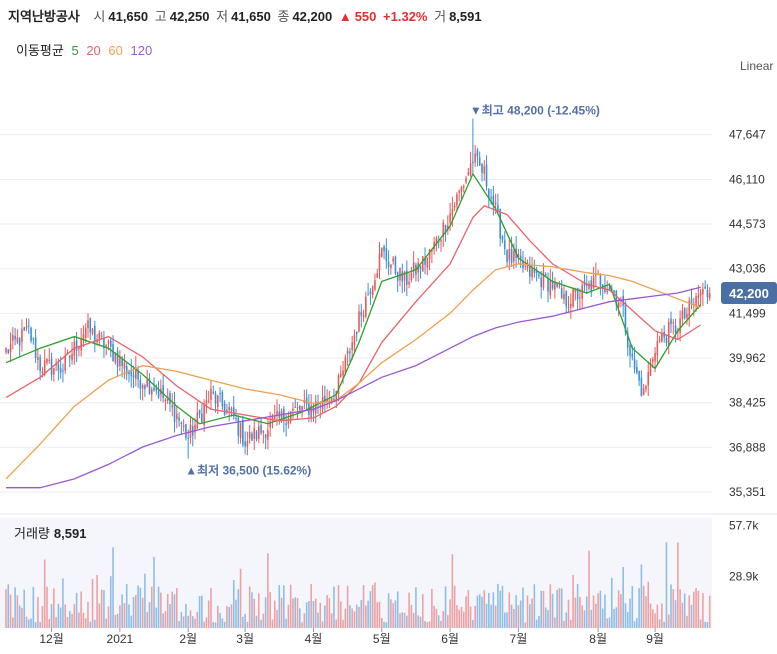 Image resolution: width=777 pixels, height=654 pixels. What do you see at coordinates (519, 639) in the screenshot?
I see `date-tick-label: 7월` at bounding box center [519, 639].